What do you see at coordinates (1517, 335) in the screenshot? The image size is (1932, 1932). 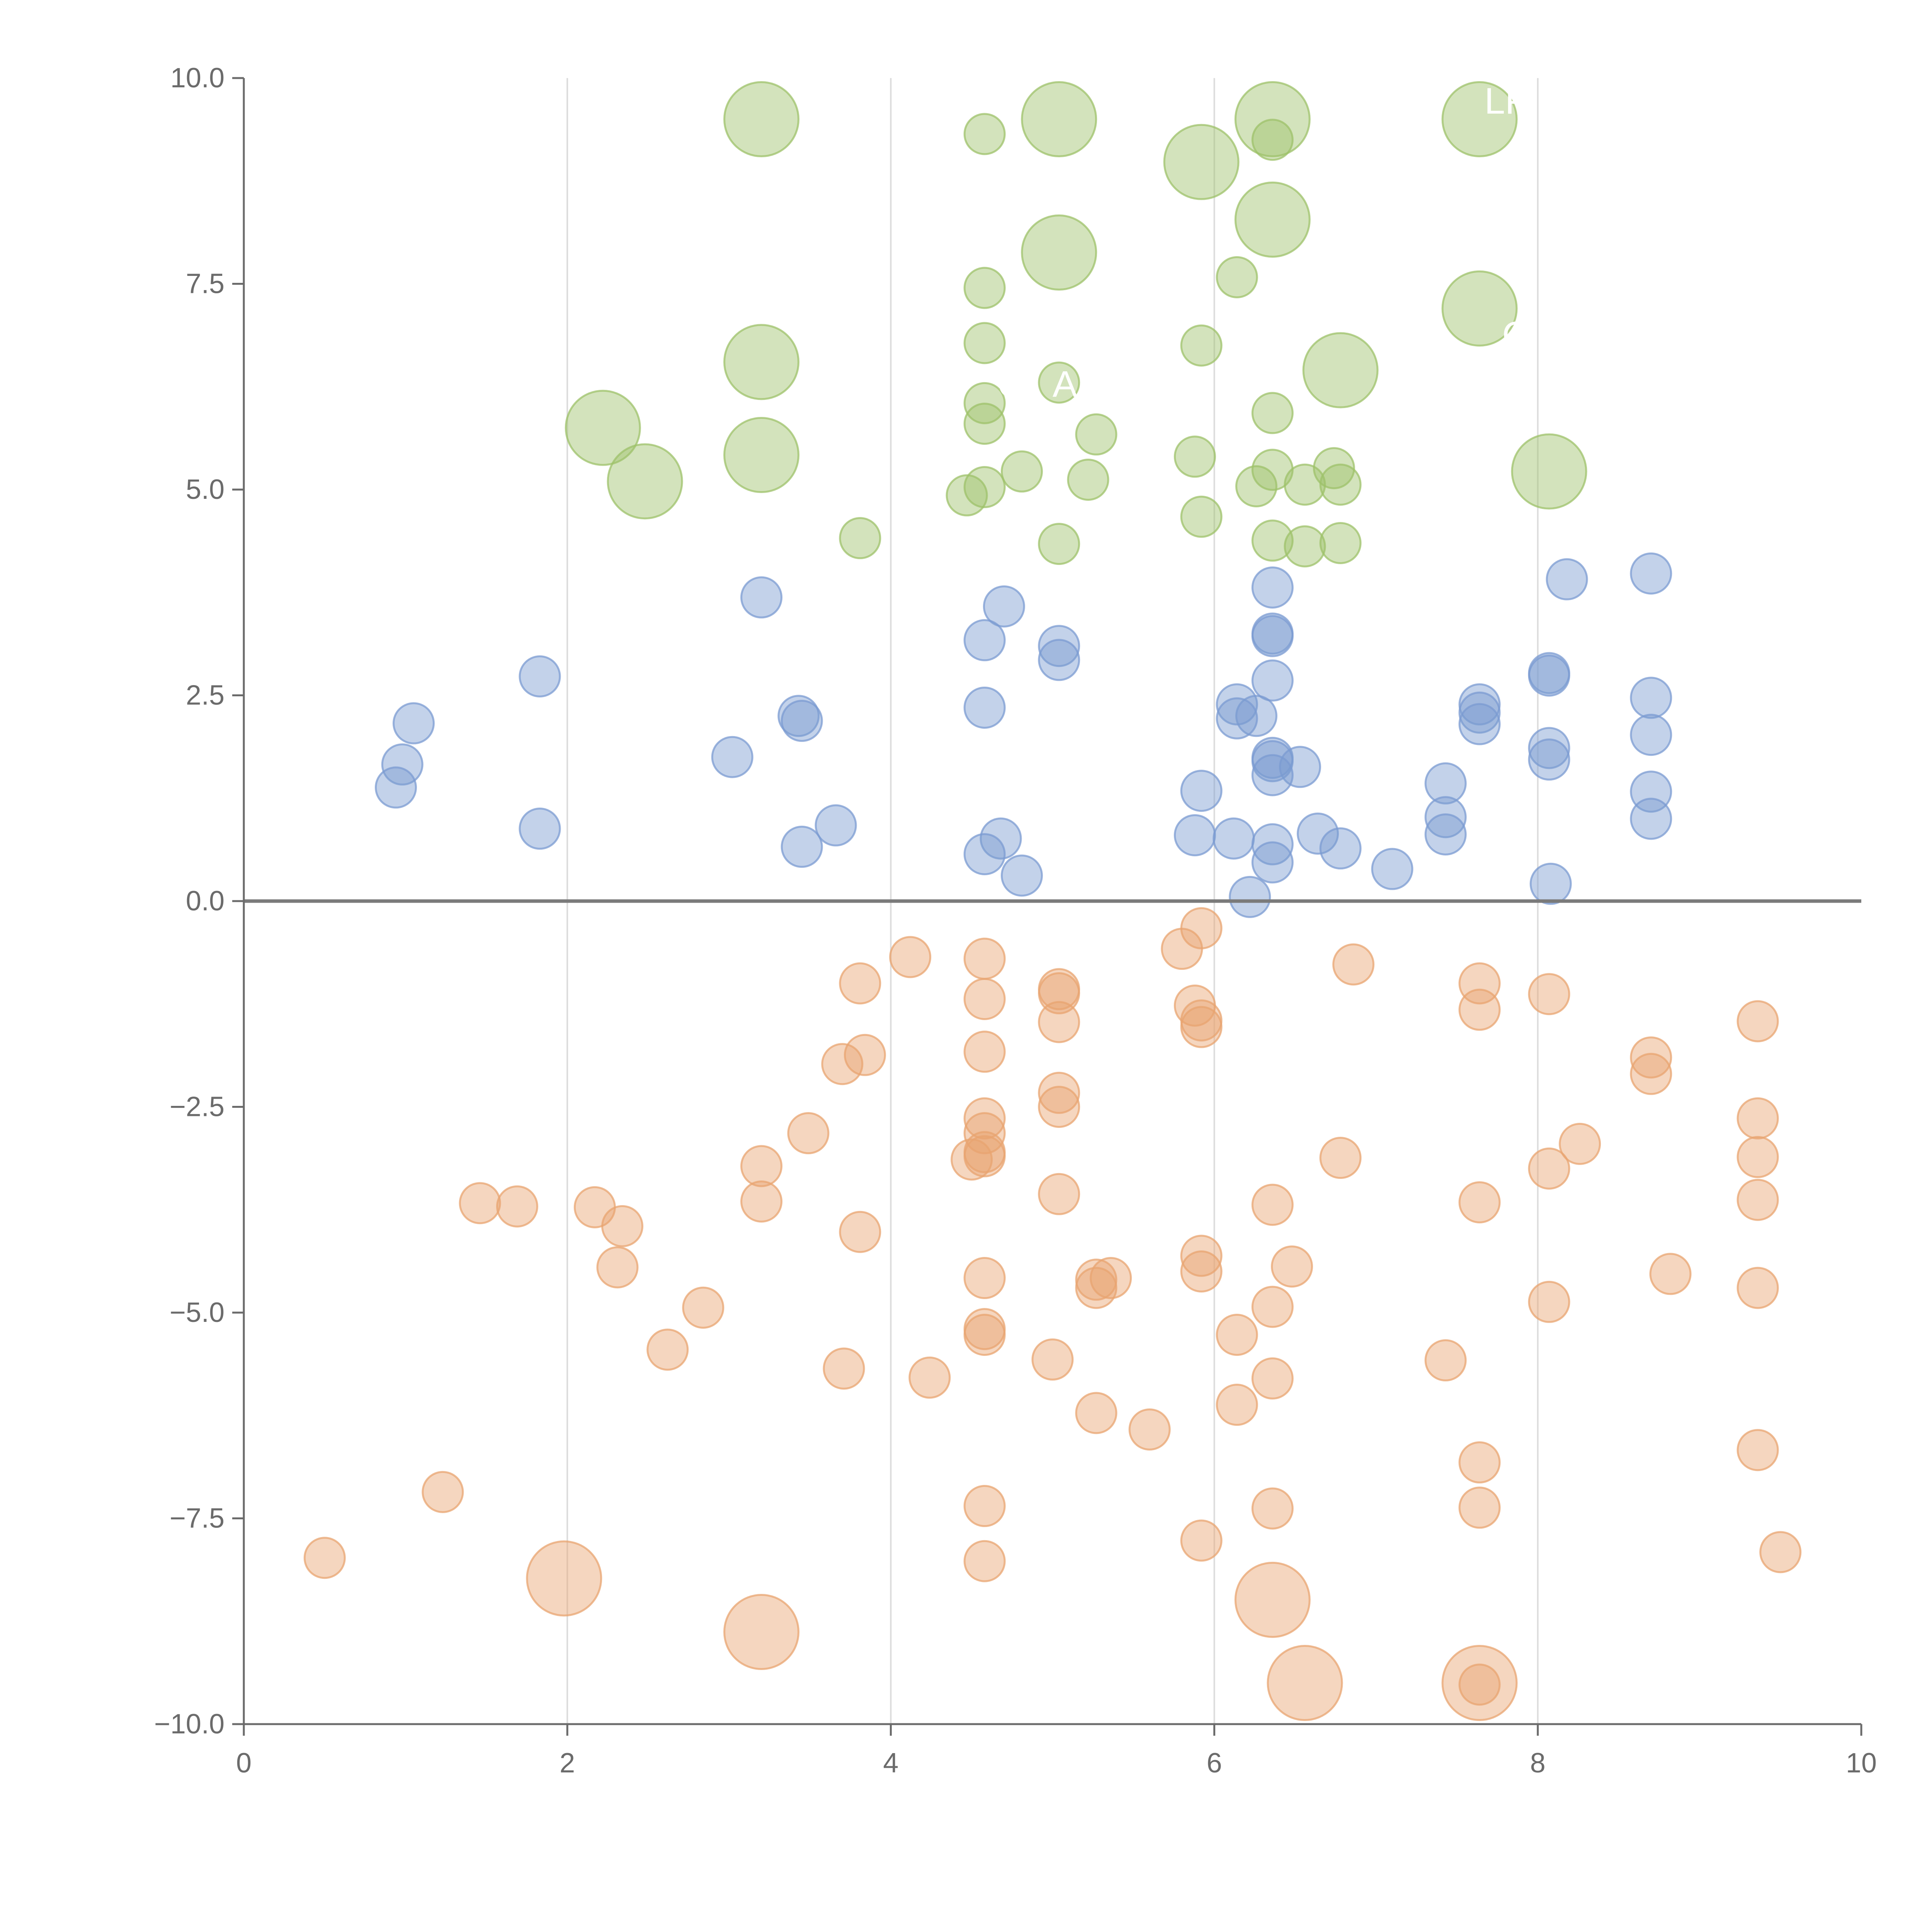 I see `point-label-1: O` at bounding box center [1517, 335].